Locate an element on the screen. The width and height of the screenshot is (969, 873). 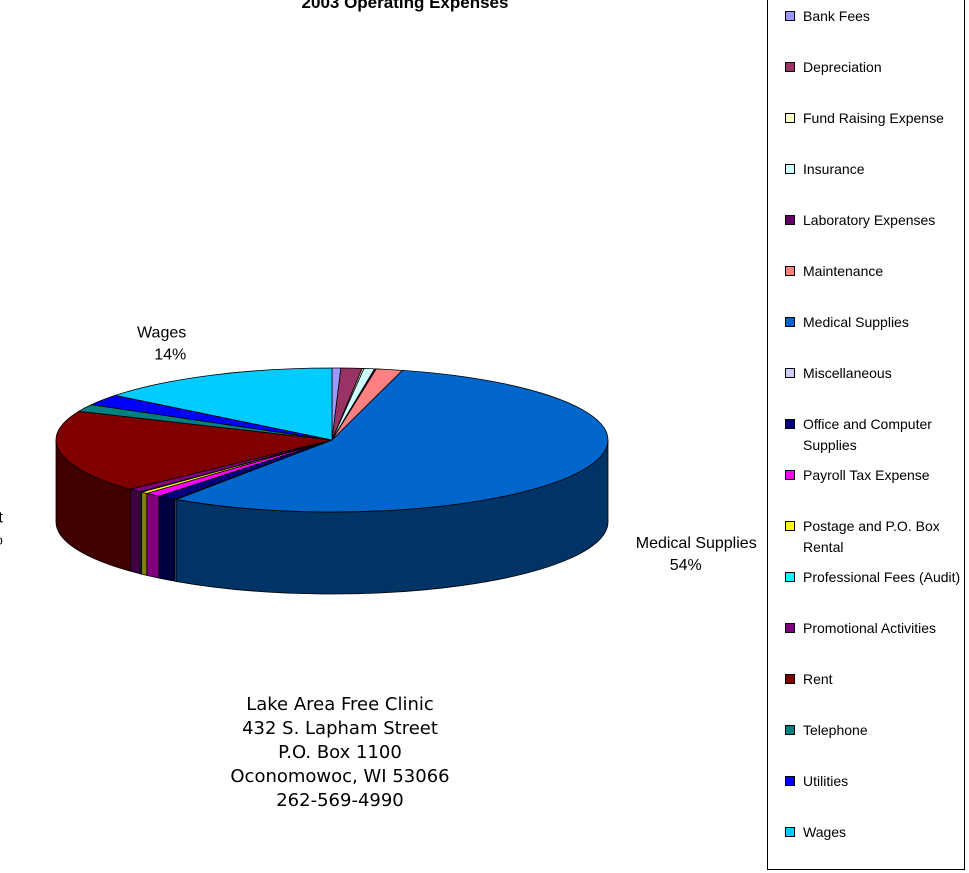
legend-label: Telephone is located at coordinates (835, 730).